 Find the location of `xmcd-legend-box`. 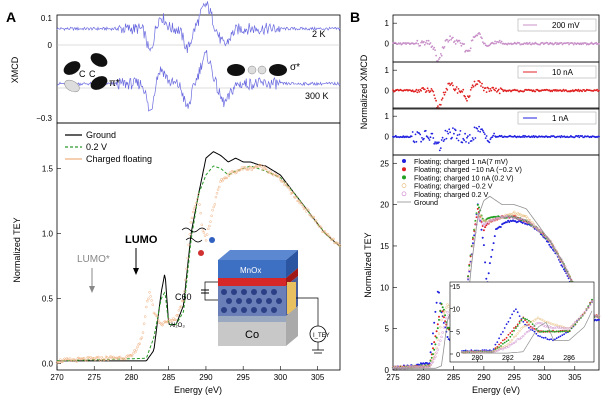

xmcd-legend-box is located at coordinates (557, 25).